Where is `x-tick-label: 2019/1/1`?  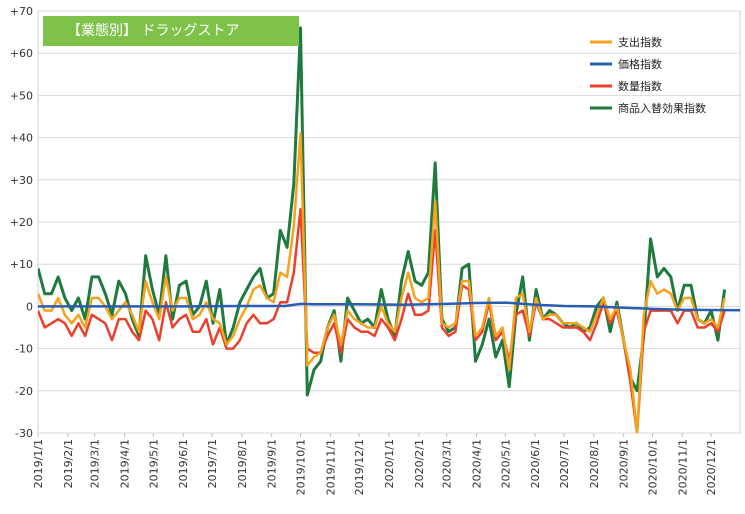 x-tick-label: 2019/1/1 is located at coordinates (38, 463).